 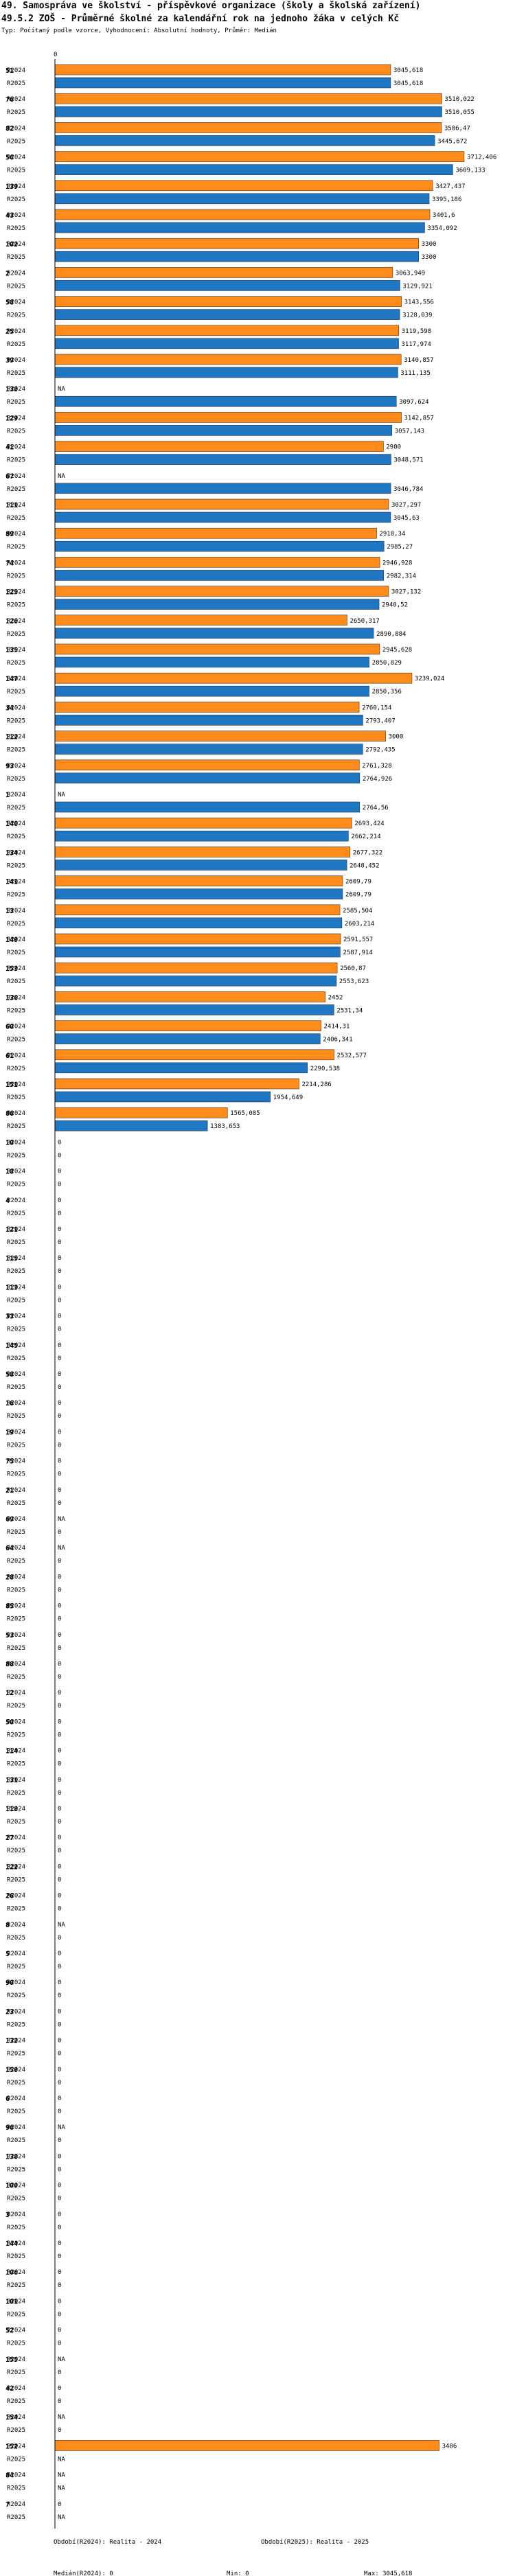 I want to click on max-r2024: Max: 3045,618, so click(x=388, y=2573).